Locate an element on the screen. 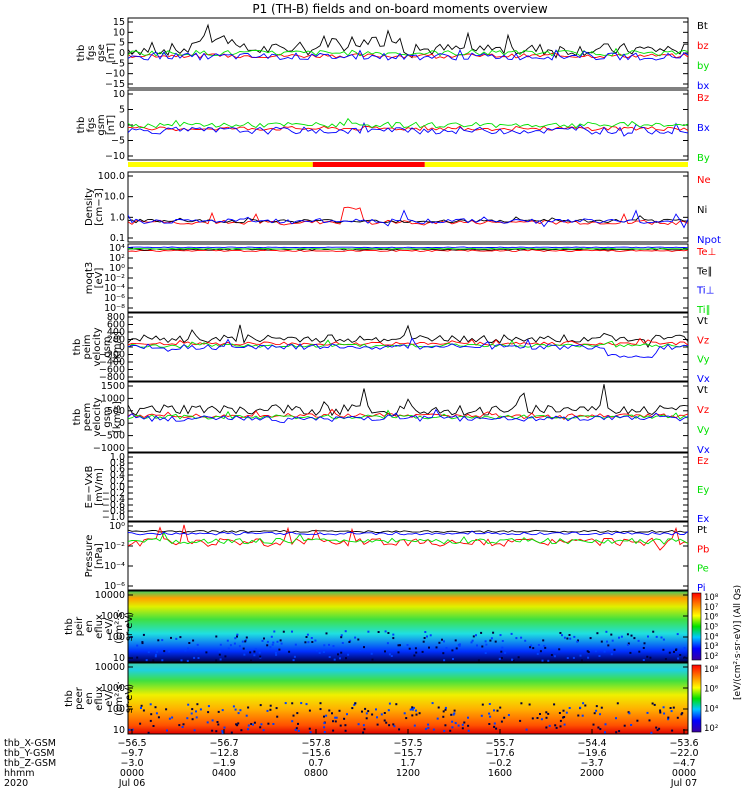 The image size is (750, 800). colorbar-label: [eV/(cm²·s·sr·eV)] (All Qs) is located at coordinates (738, 642).